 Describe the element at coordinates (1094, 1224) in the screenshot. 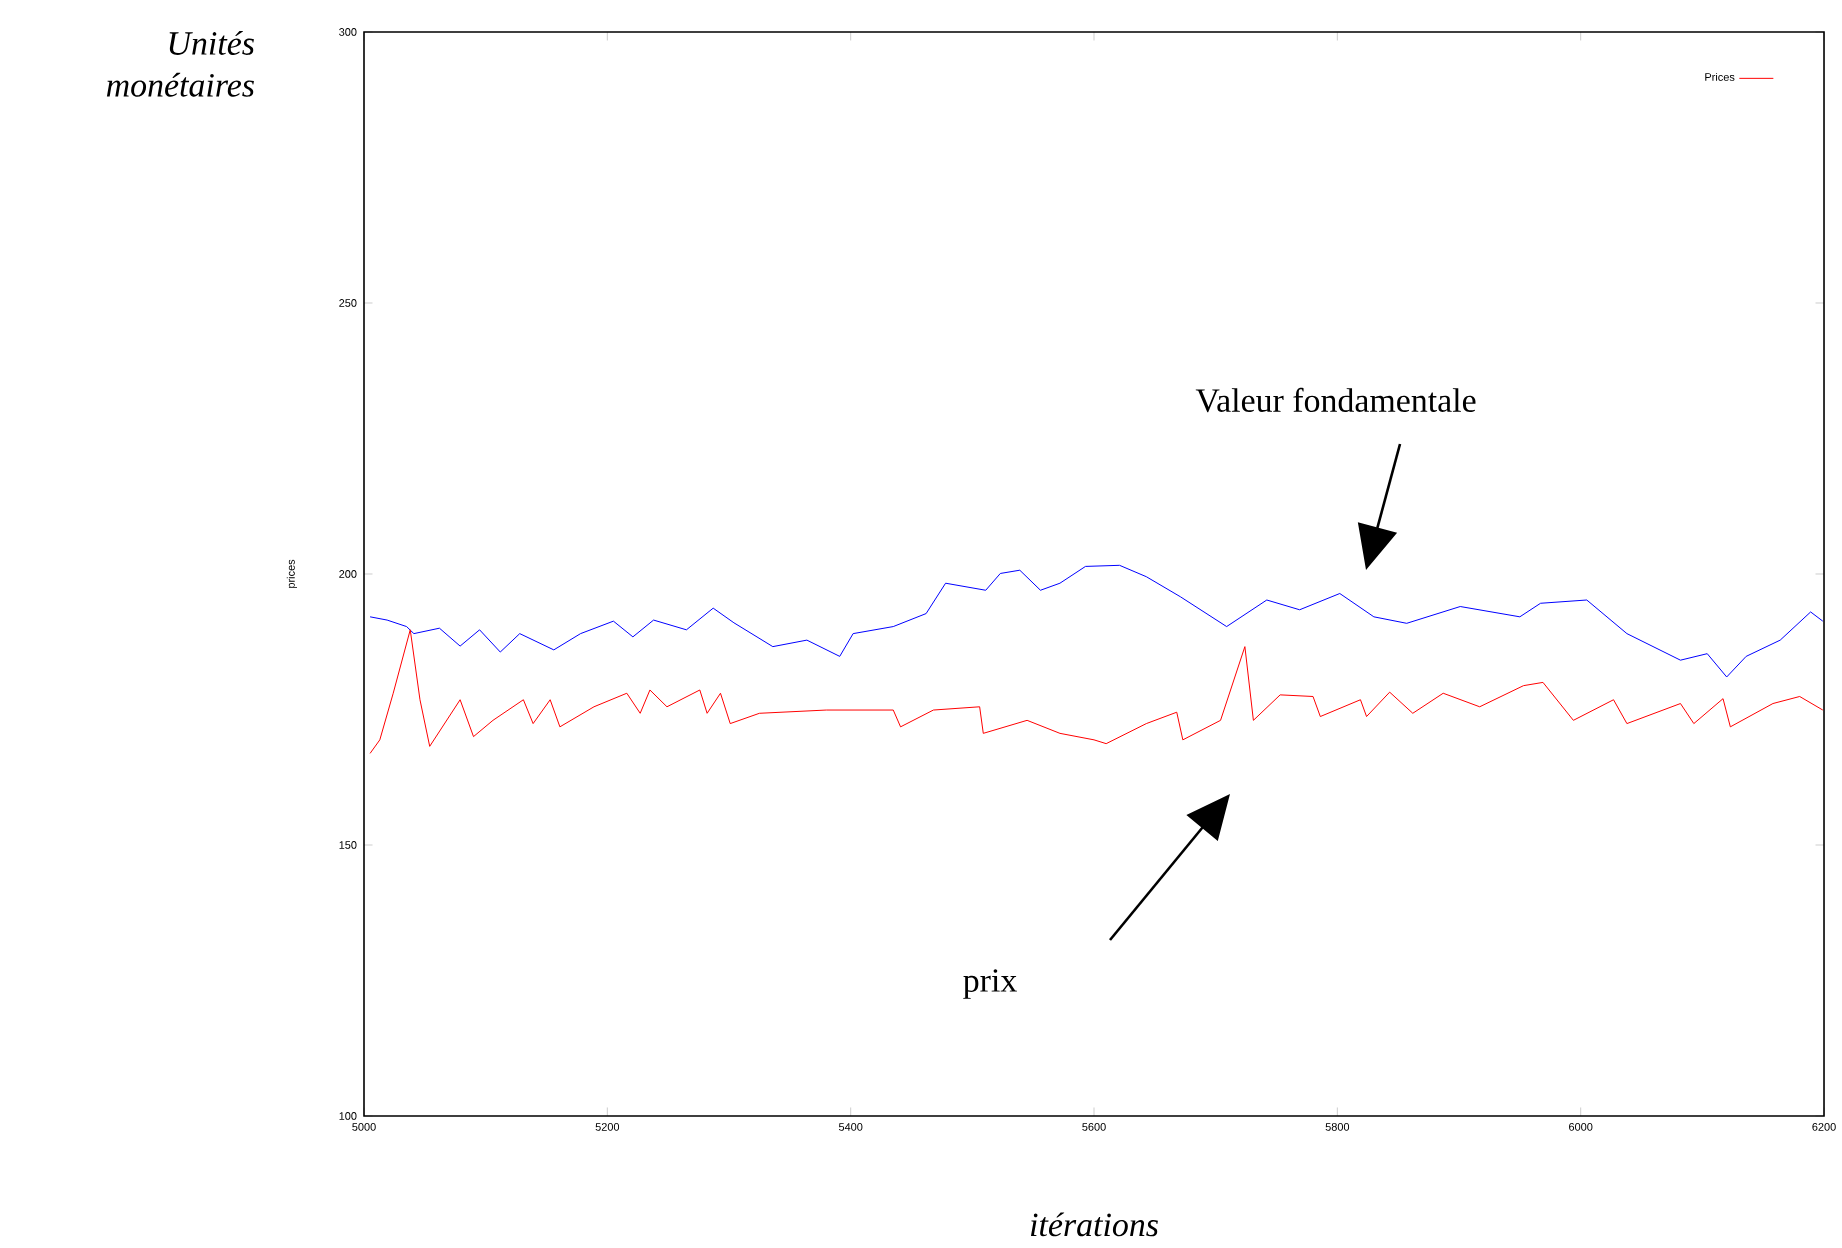

I see `x-axis-title: itérations` at that location.